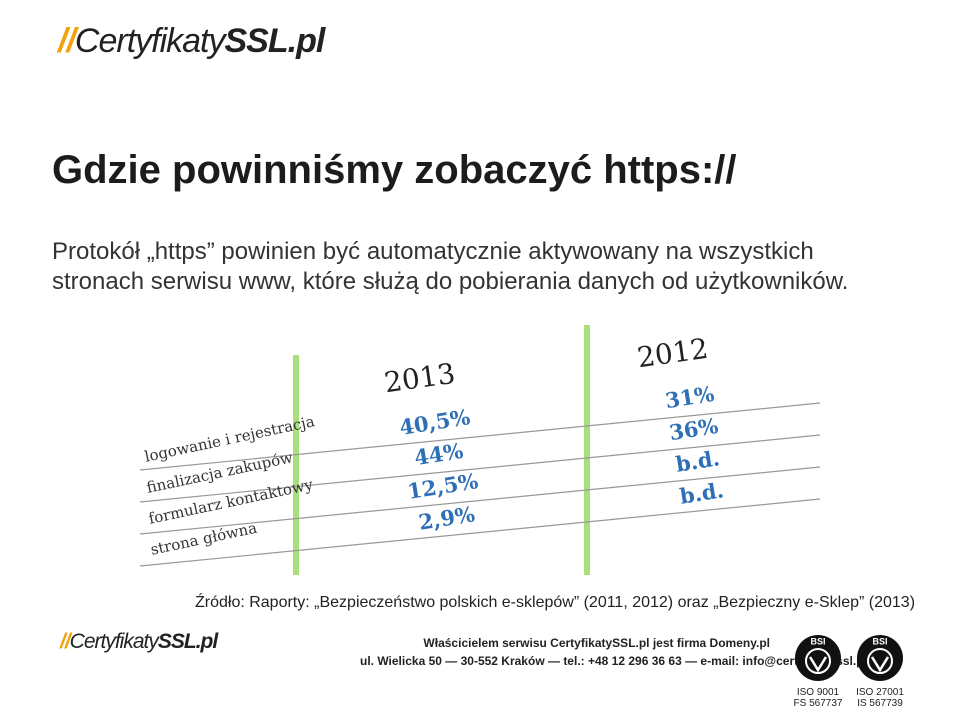 This screenshot has height=709, width=960. What do you see at coordinates (880, 703) in the screenshot?
I see `cert-number: IS 567739` at bounding box center [880, 703].